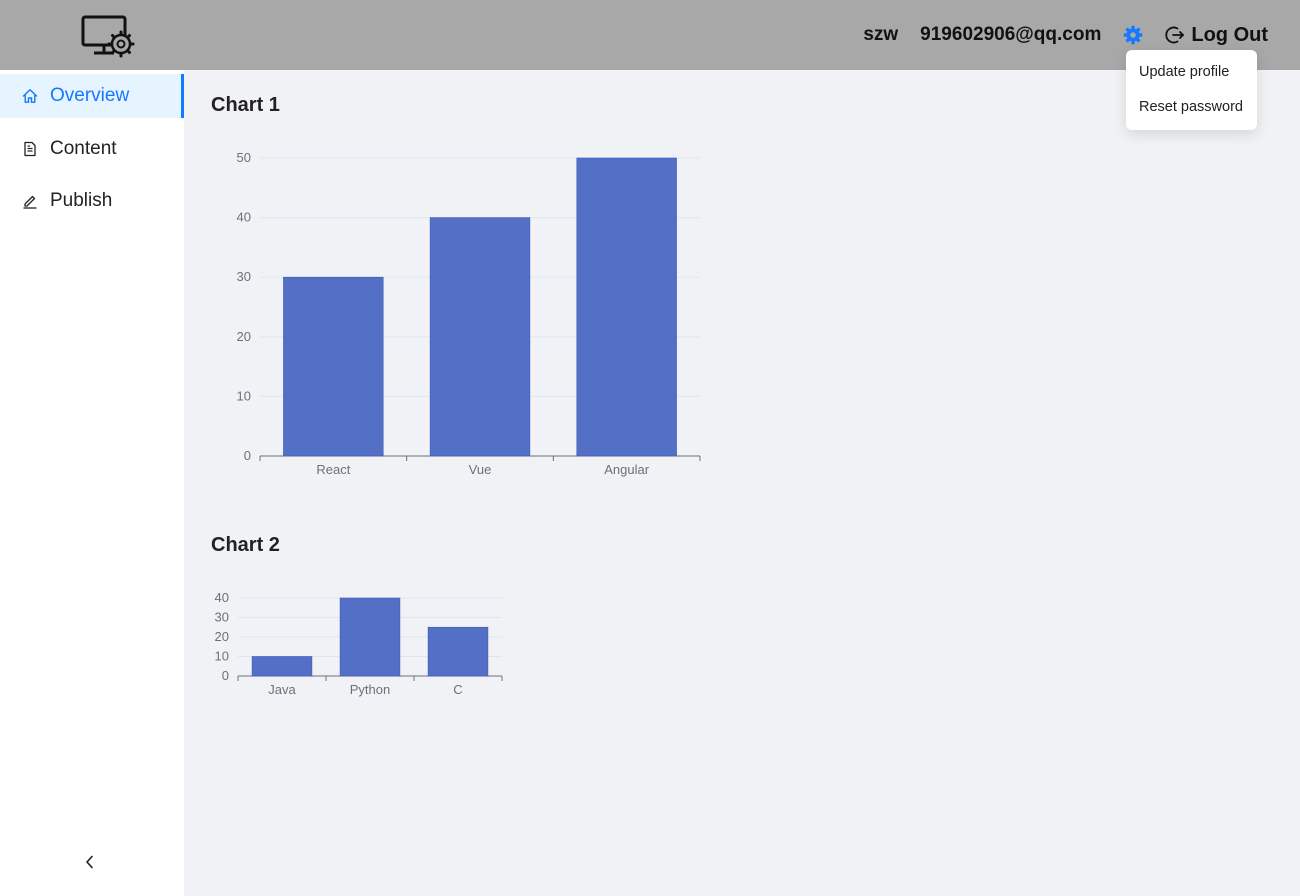 The image size is (1300, 896). What do you see at coordinates (83, 148) in the screenshot?
I see `sidebar-item-label: Content` at bounding box center [83, 148].